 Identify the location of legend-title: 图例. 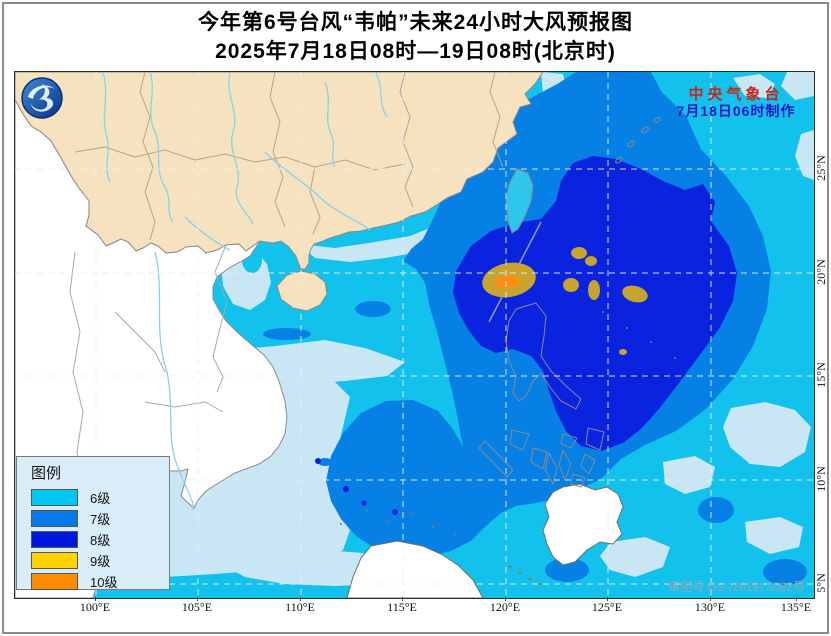
(46, 473).